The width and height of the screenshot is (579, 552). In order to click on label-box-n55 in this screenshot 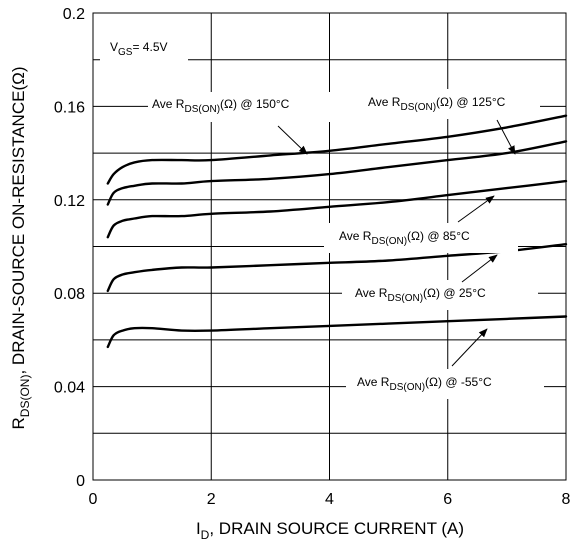, I will do `click(445, 384)`.